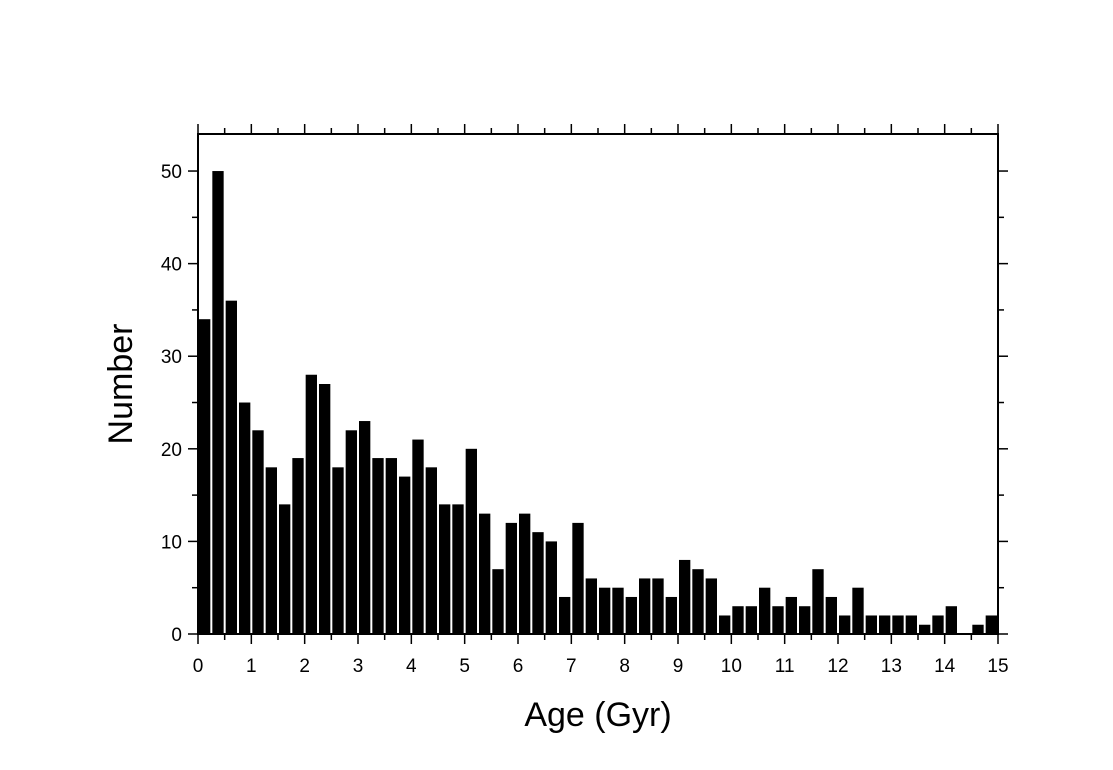 The image size is (1113, 770). What do you see at coordinates (176, 635) in the screenshot?
I see `y-tick-label: 0` at bounding box center [176, 635].